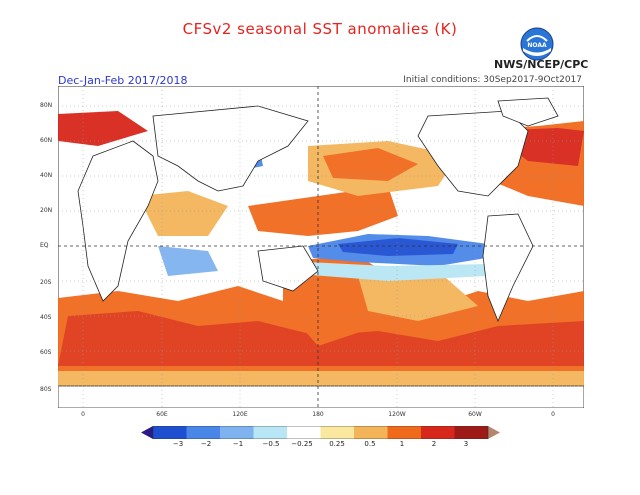 This screenshot has height=495, width=640. I want to click on noaa-logo: NOAA, so click(537, 44).